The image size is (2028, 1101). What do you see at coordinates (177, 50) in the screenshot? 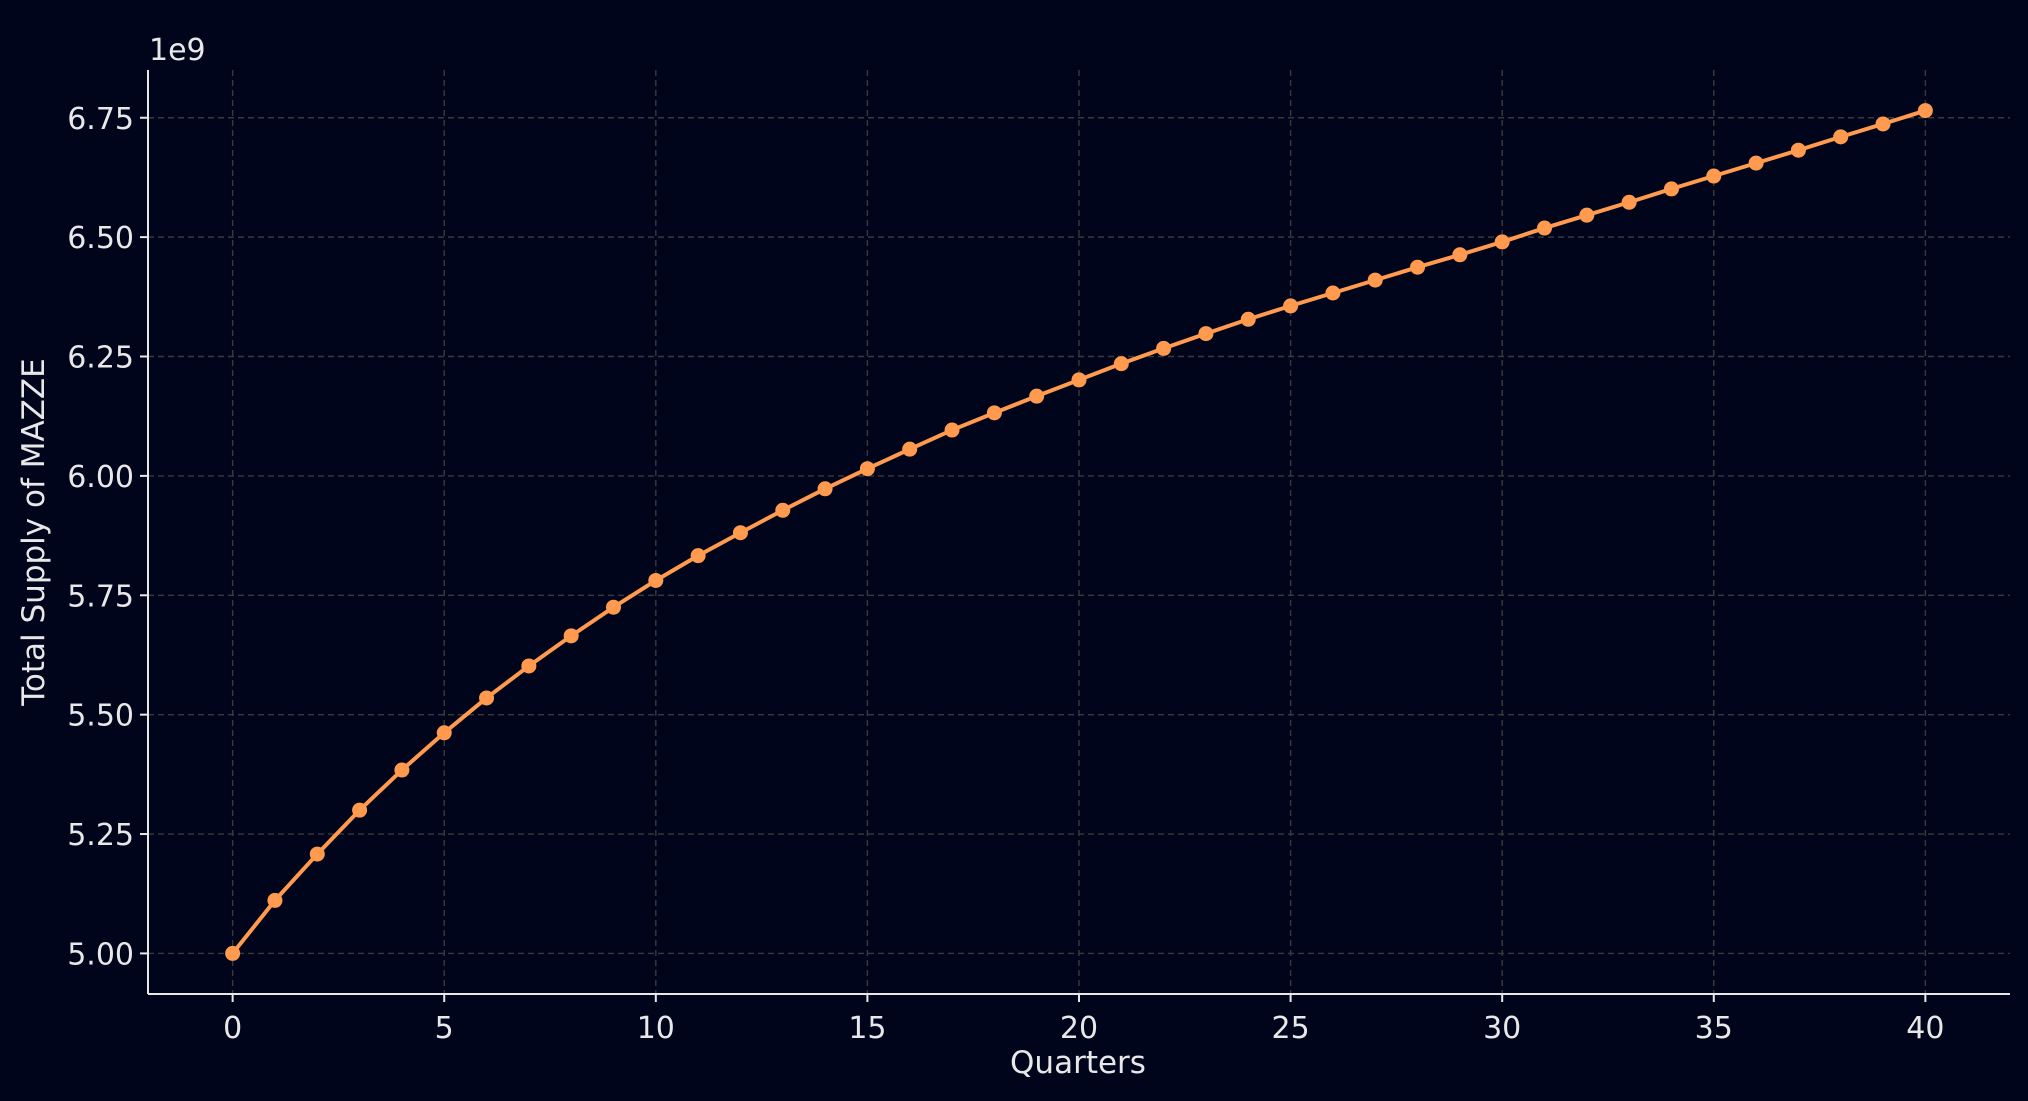
I see `y-offset-label: 1e9` at bounding box center [177, 50].